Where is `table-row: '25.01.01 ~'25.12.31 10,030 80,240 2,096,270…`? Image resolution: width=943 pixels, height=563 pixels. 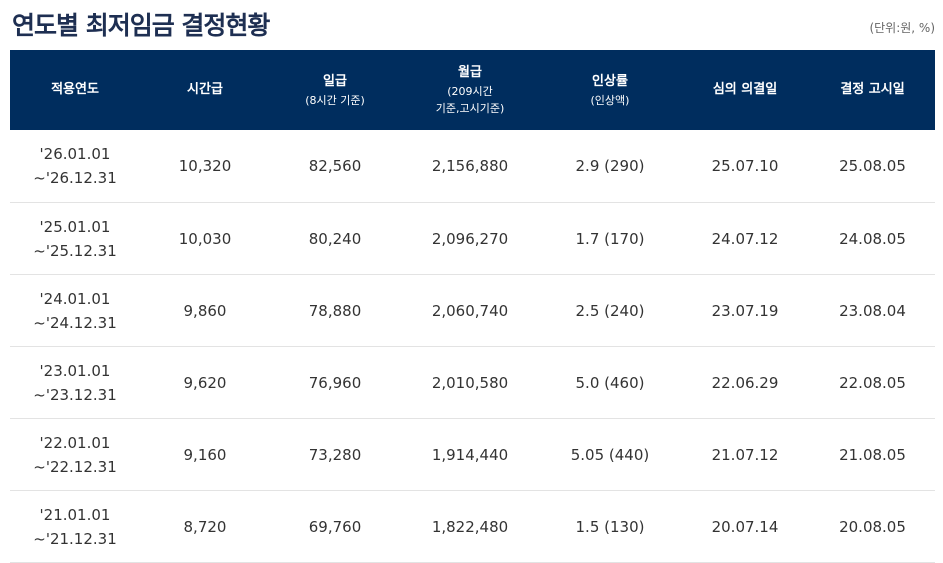 table-row: '25.01.01 ~'25.12.31 10,030 80,240 2,096,270… is located at coordinates (472, 238).